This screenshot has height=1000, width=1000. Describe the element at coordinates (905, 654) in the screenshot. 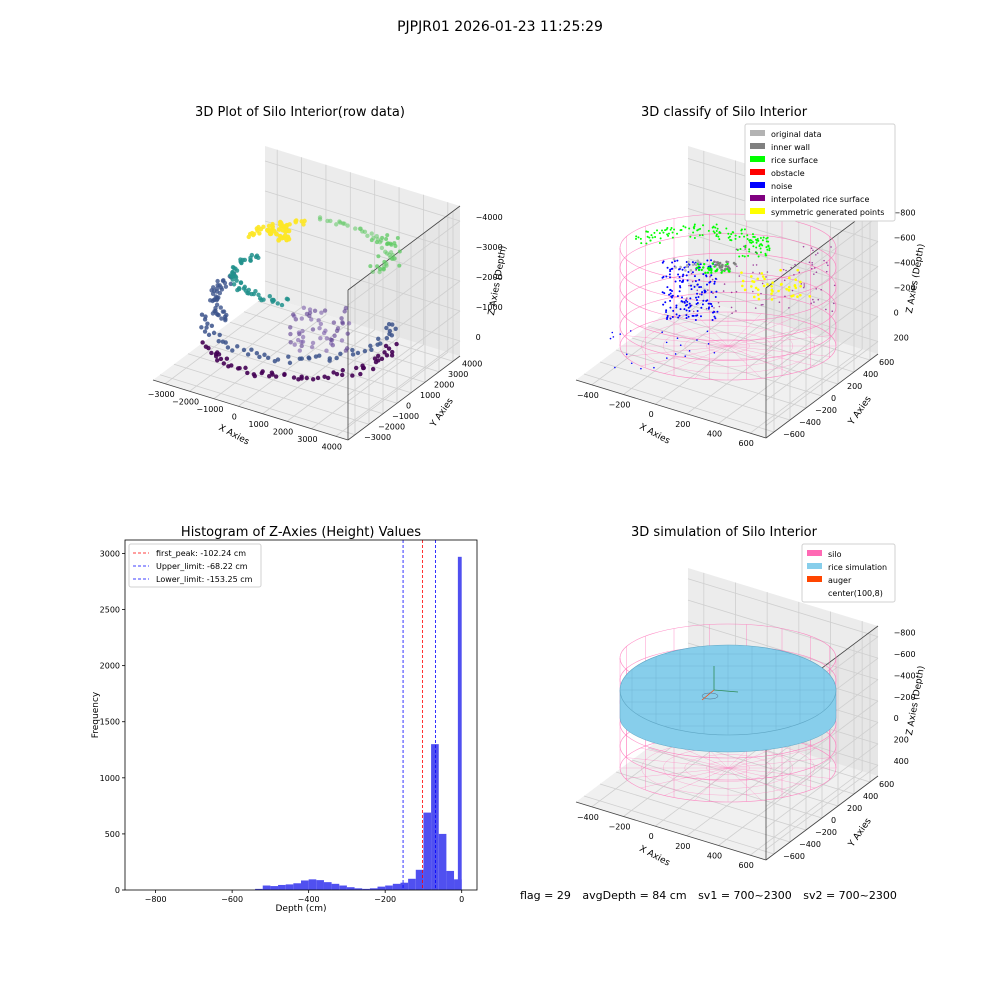

I see `z-tick-label: −600` at that location.